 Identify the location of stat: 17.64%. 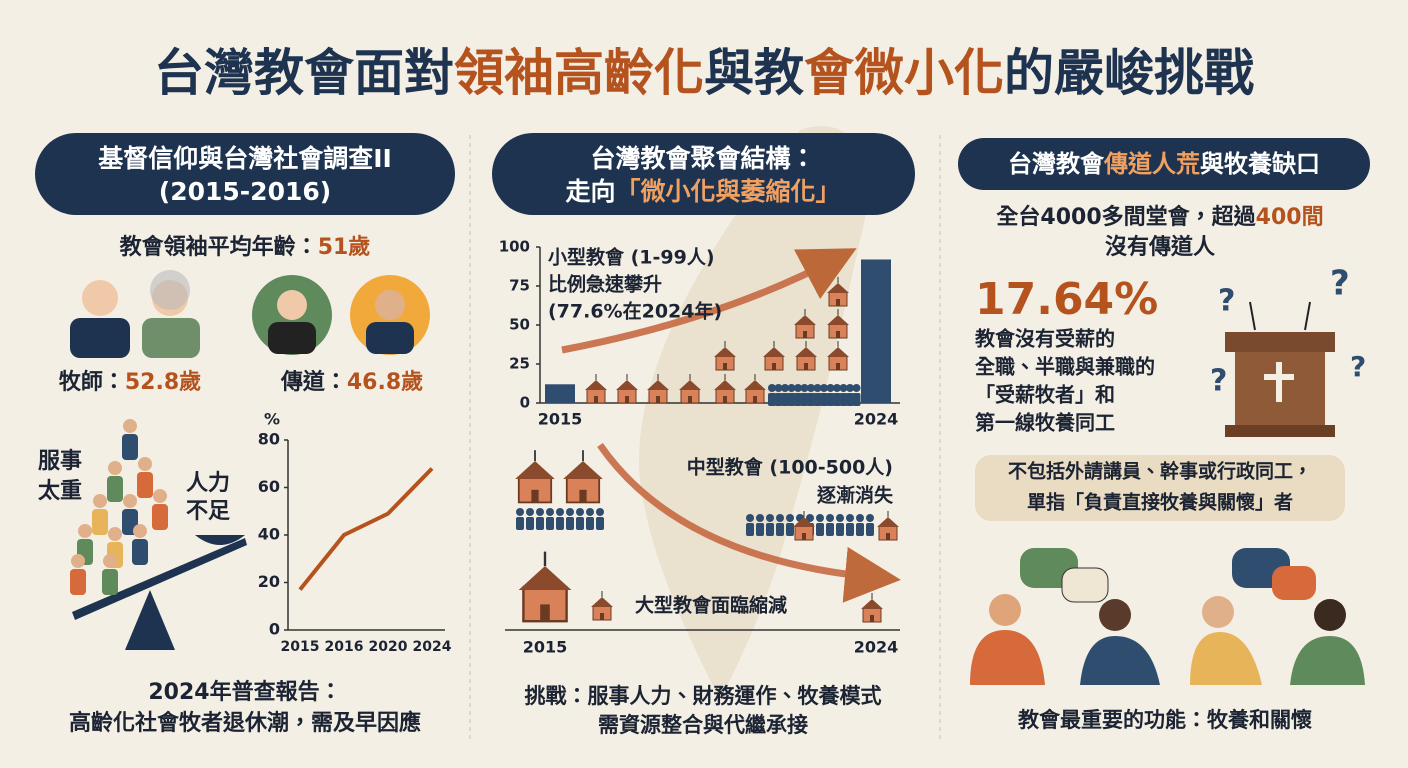
(1066, 299).